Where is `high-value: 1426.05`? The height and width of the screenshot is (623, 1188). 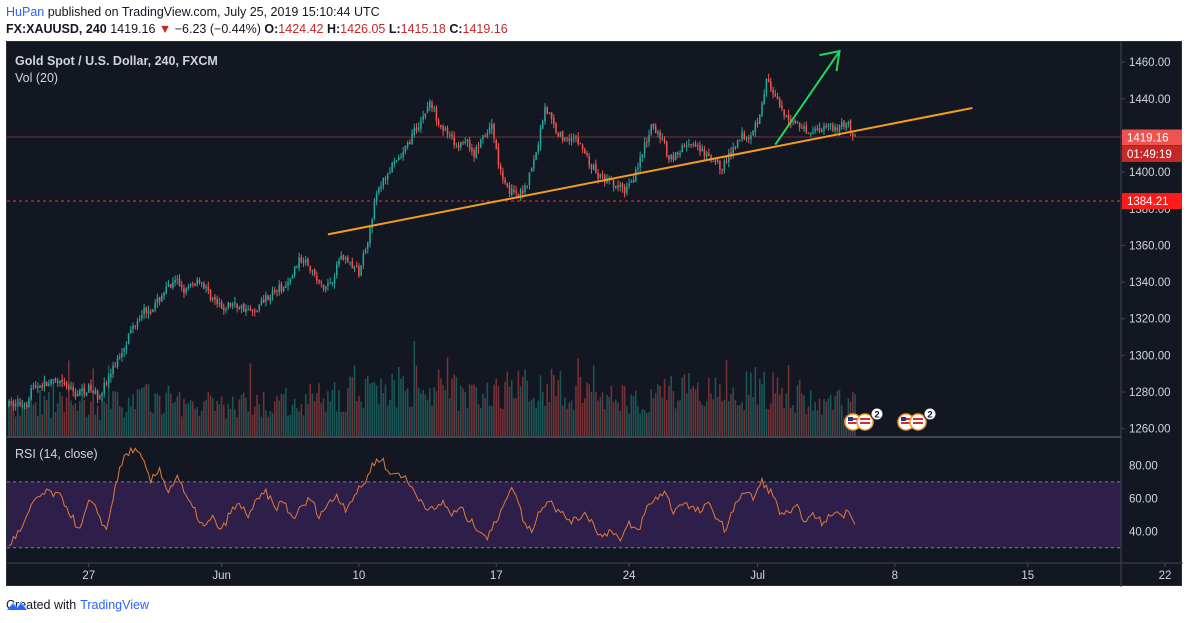 high-value: 1426.05 is located at coordinates (363, 29).